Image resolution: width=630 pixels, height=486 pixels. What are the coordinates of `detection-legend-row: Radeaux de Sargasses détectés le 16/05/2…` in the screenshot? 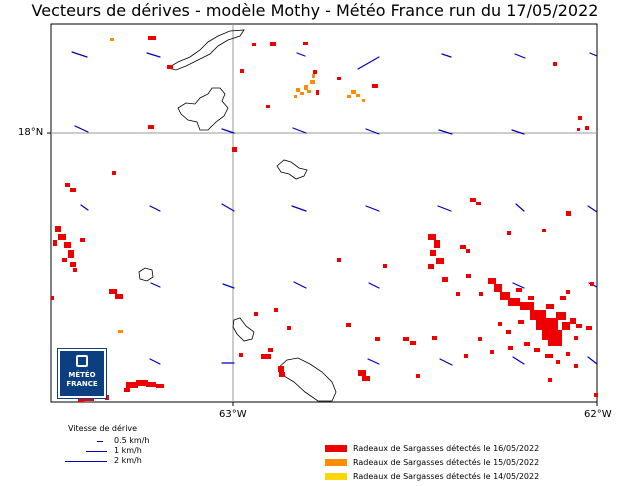 It's located at (455, 448).